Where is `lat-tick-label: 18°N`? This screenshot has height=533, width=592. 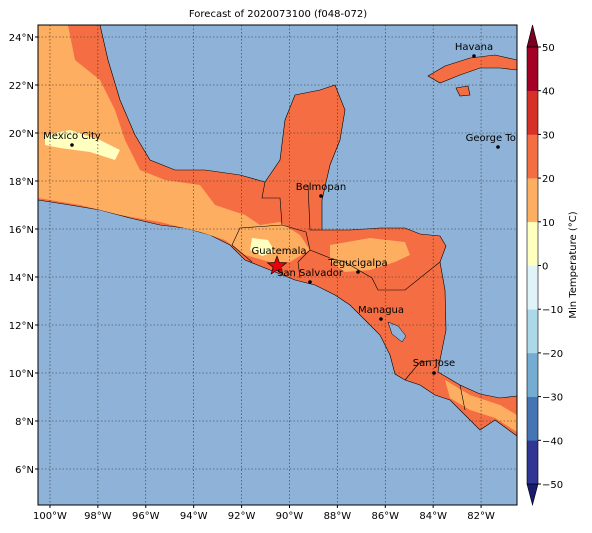 lat-tick-label: 18°N is located at coordinates (21, 182).